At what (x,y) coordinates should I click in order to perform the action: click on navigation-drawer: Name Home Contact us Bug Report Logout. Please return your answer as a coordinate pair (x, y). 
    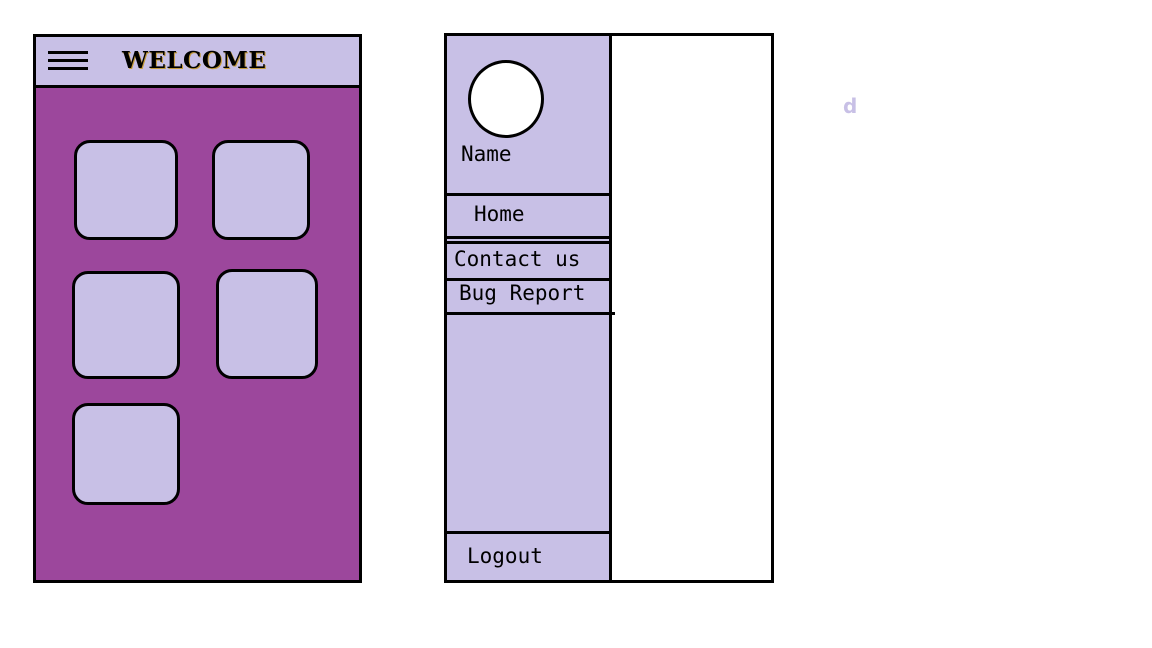
    Looking at the image, I should click on (531, 309).